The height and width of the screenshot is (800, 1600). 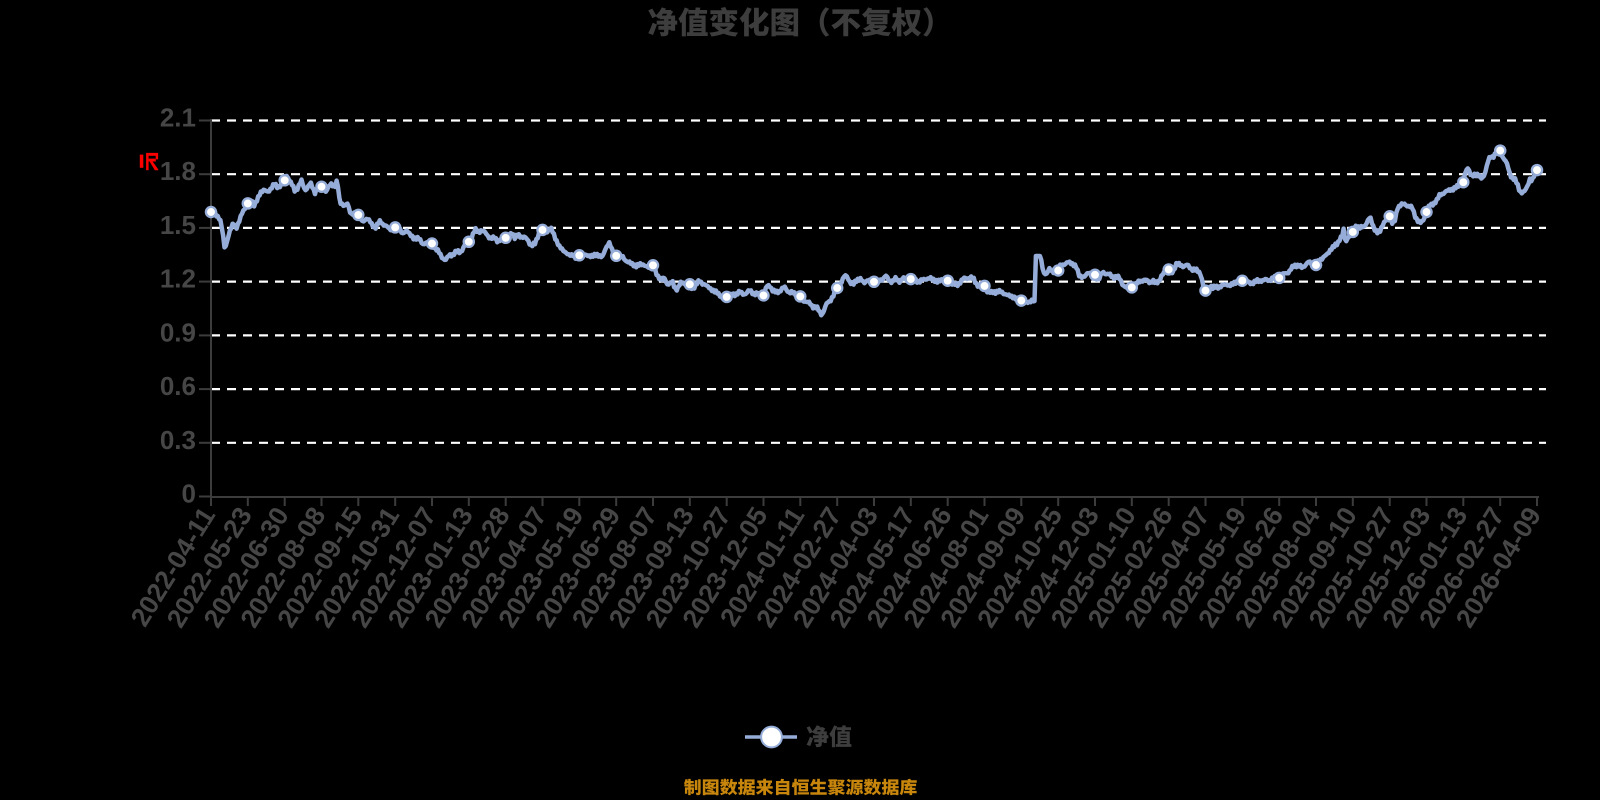 I want to click on svg-text: 1.8, so click(x=178, y=171).